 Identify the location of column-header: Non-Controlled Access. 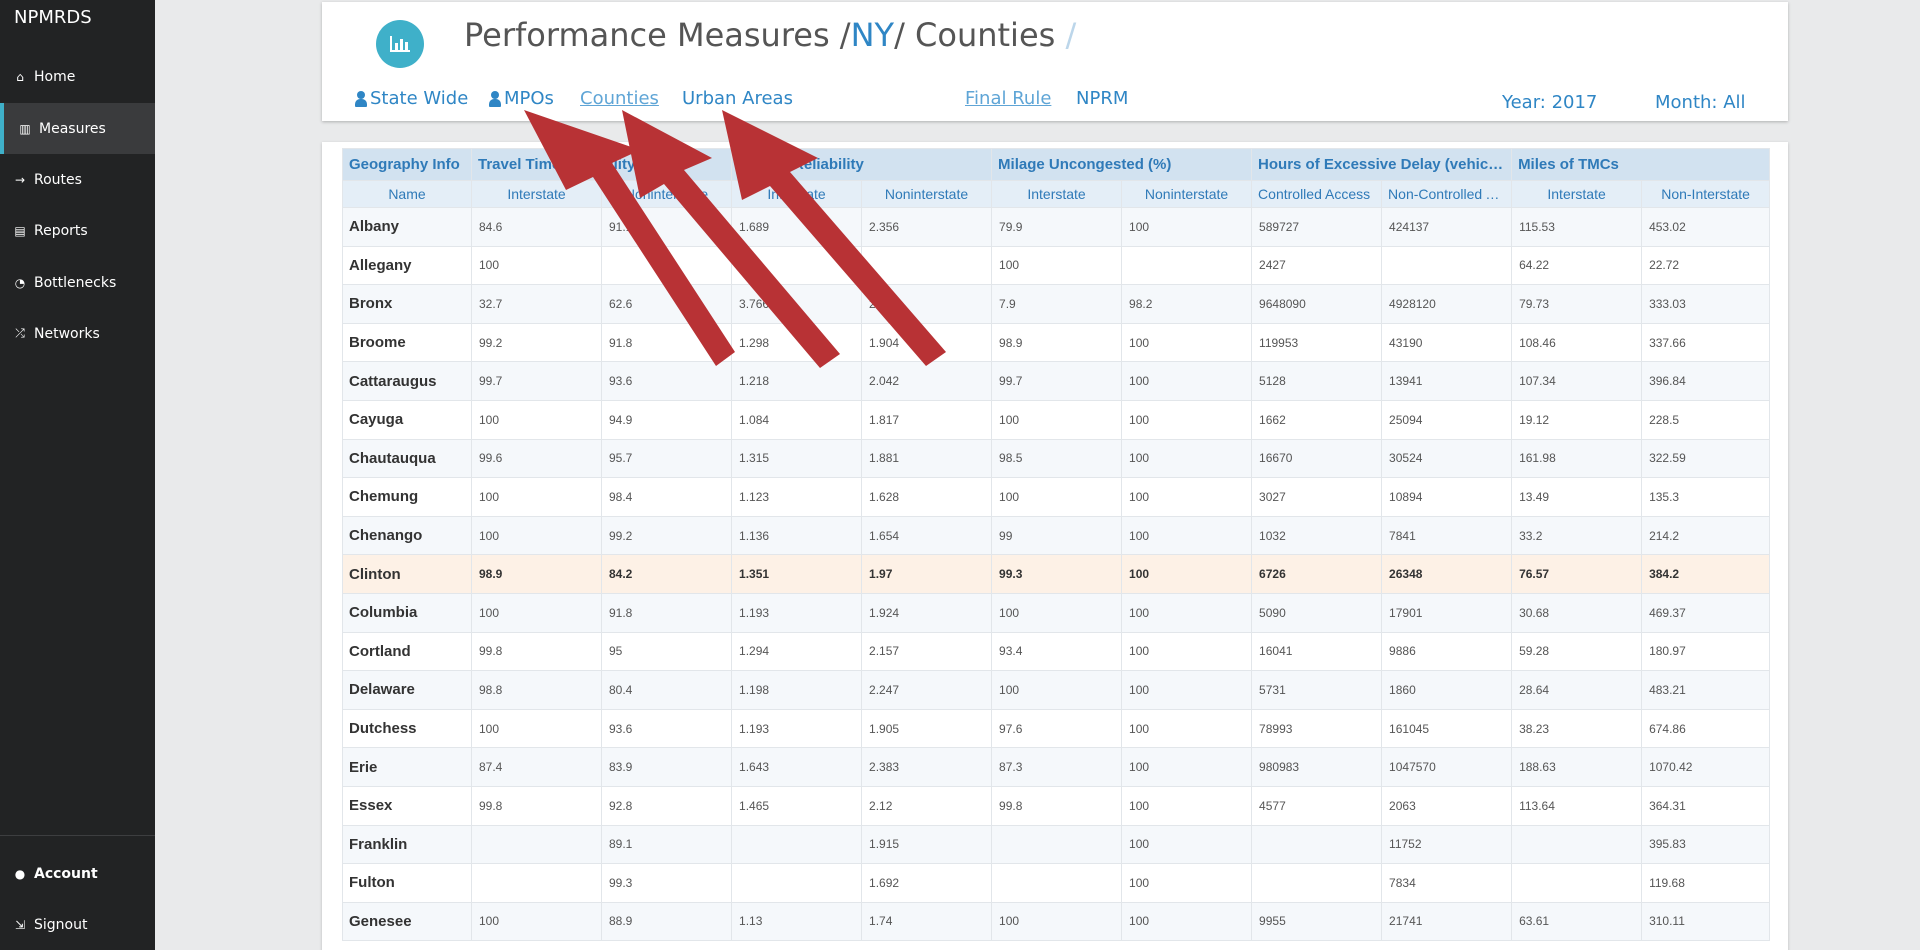
(1447, 194).